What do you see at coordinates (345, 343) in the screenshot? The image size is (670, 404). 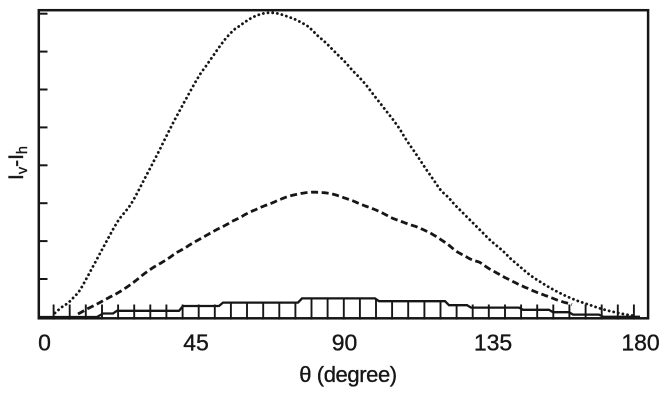 I see `svg-text: 90` at bounding box center [345, 343].